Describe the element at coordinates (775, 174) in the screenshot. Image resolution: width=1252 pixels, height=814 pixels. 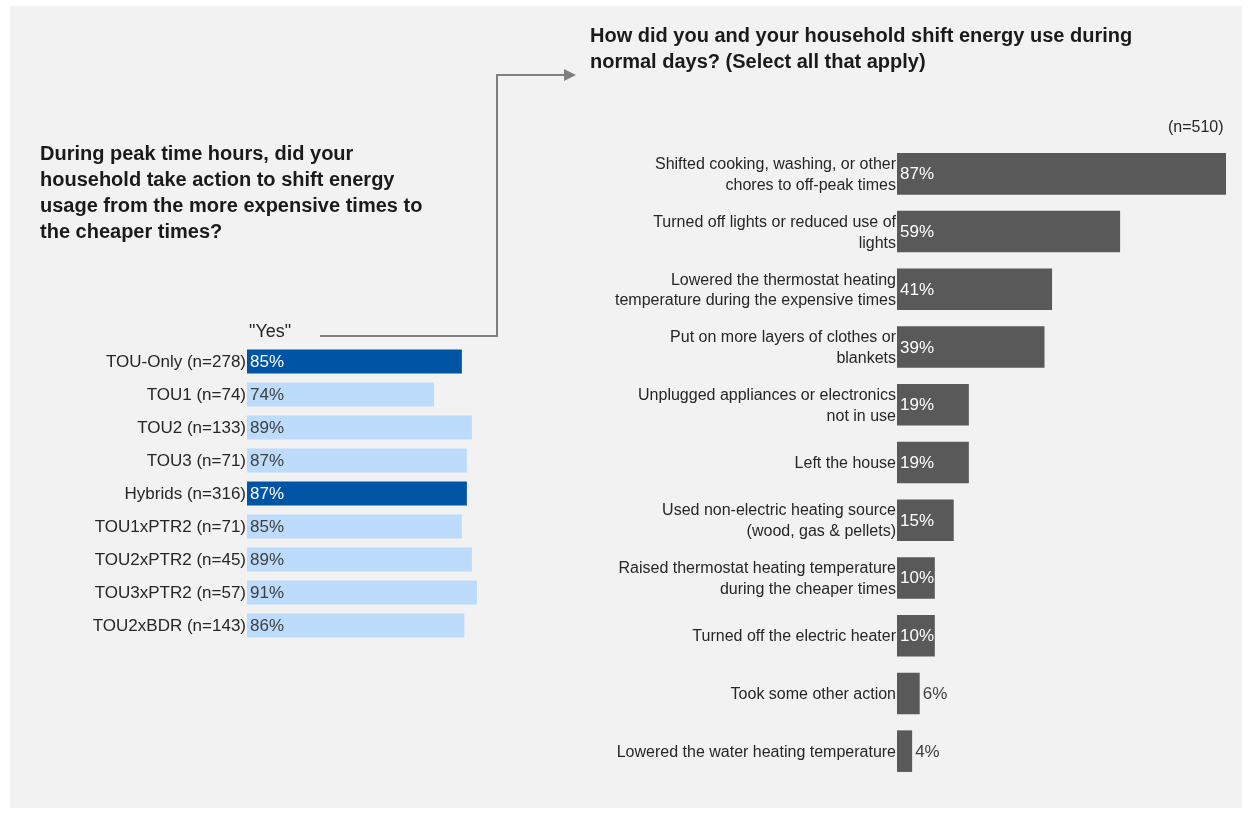
I see `y-tick-label: Shifted cooking, washing, or other chores to off-peak times` at that location.